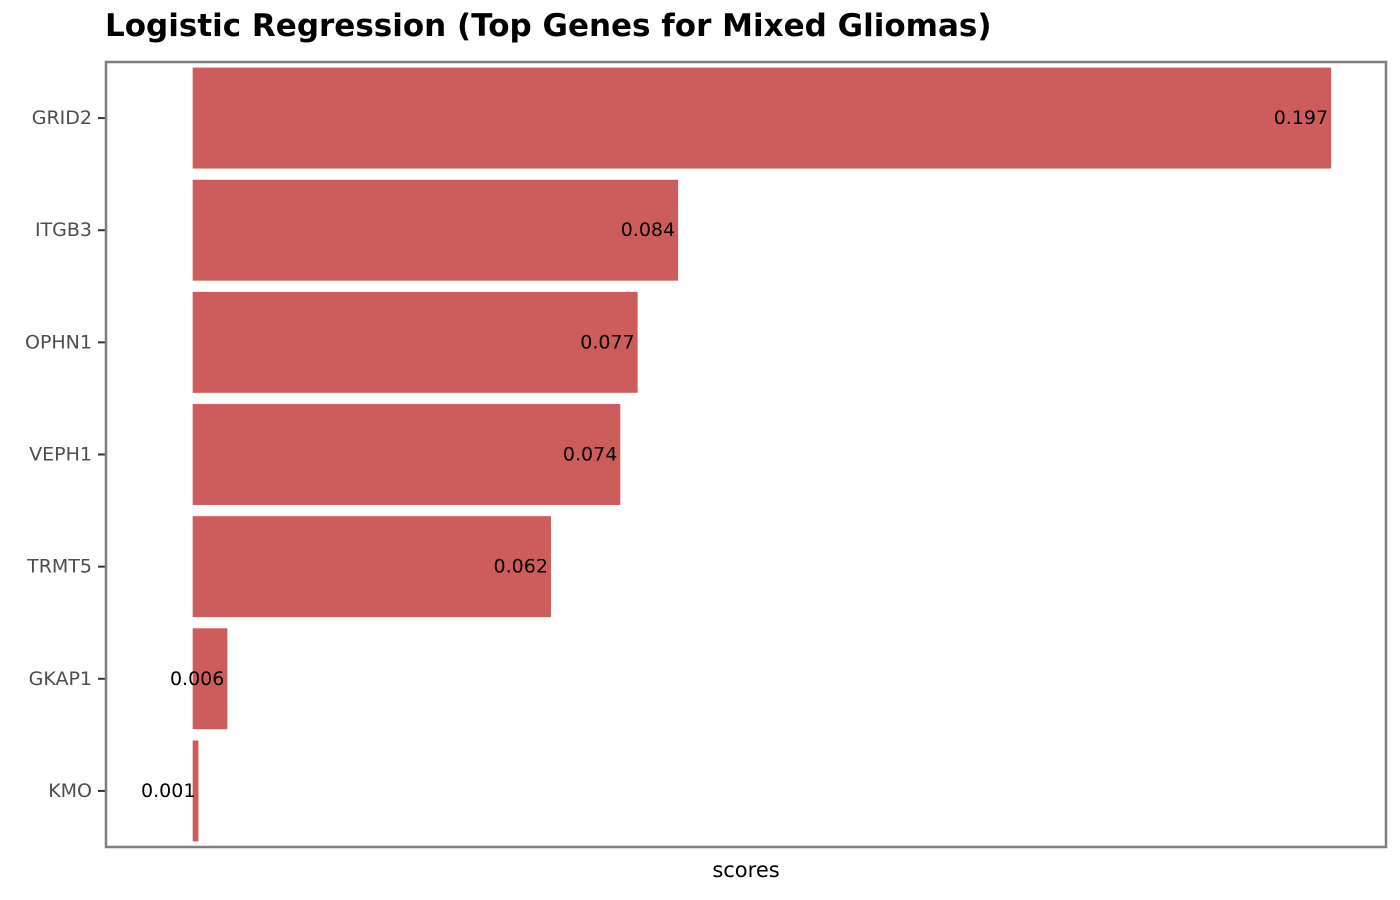  What do you see at coordinates (521, 567) in the screenshot?
I see `data-label: 0.062` at bounding box center [521, 567].